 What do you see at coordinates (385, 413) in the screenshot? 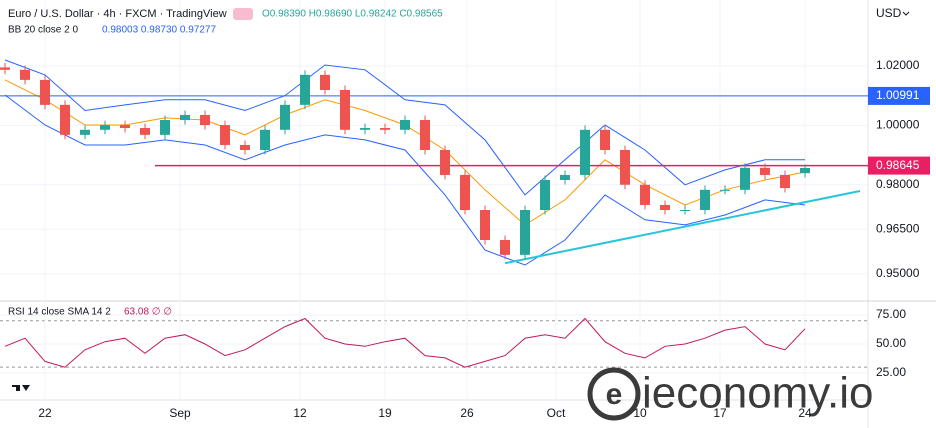
I see `x-tick-label: 19` at bounding box center [385, 413].